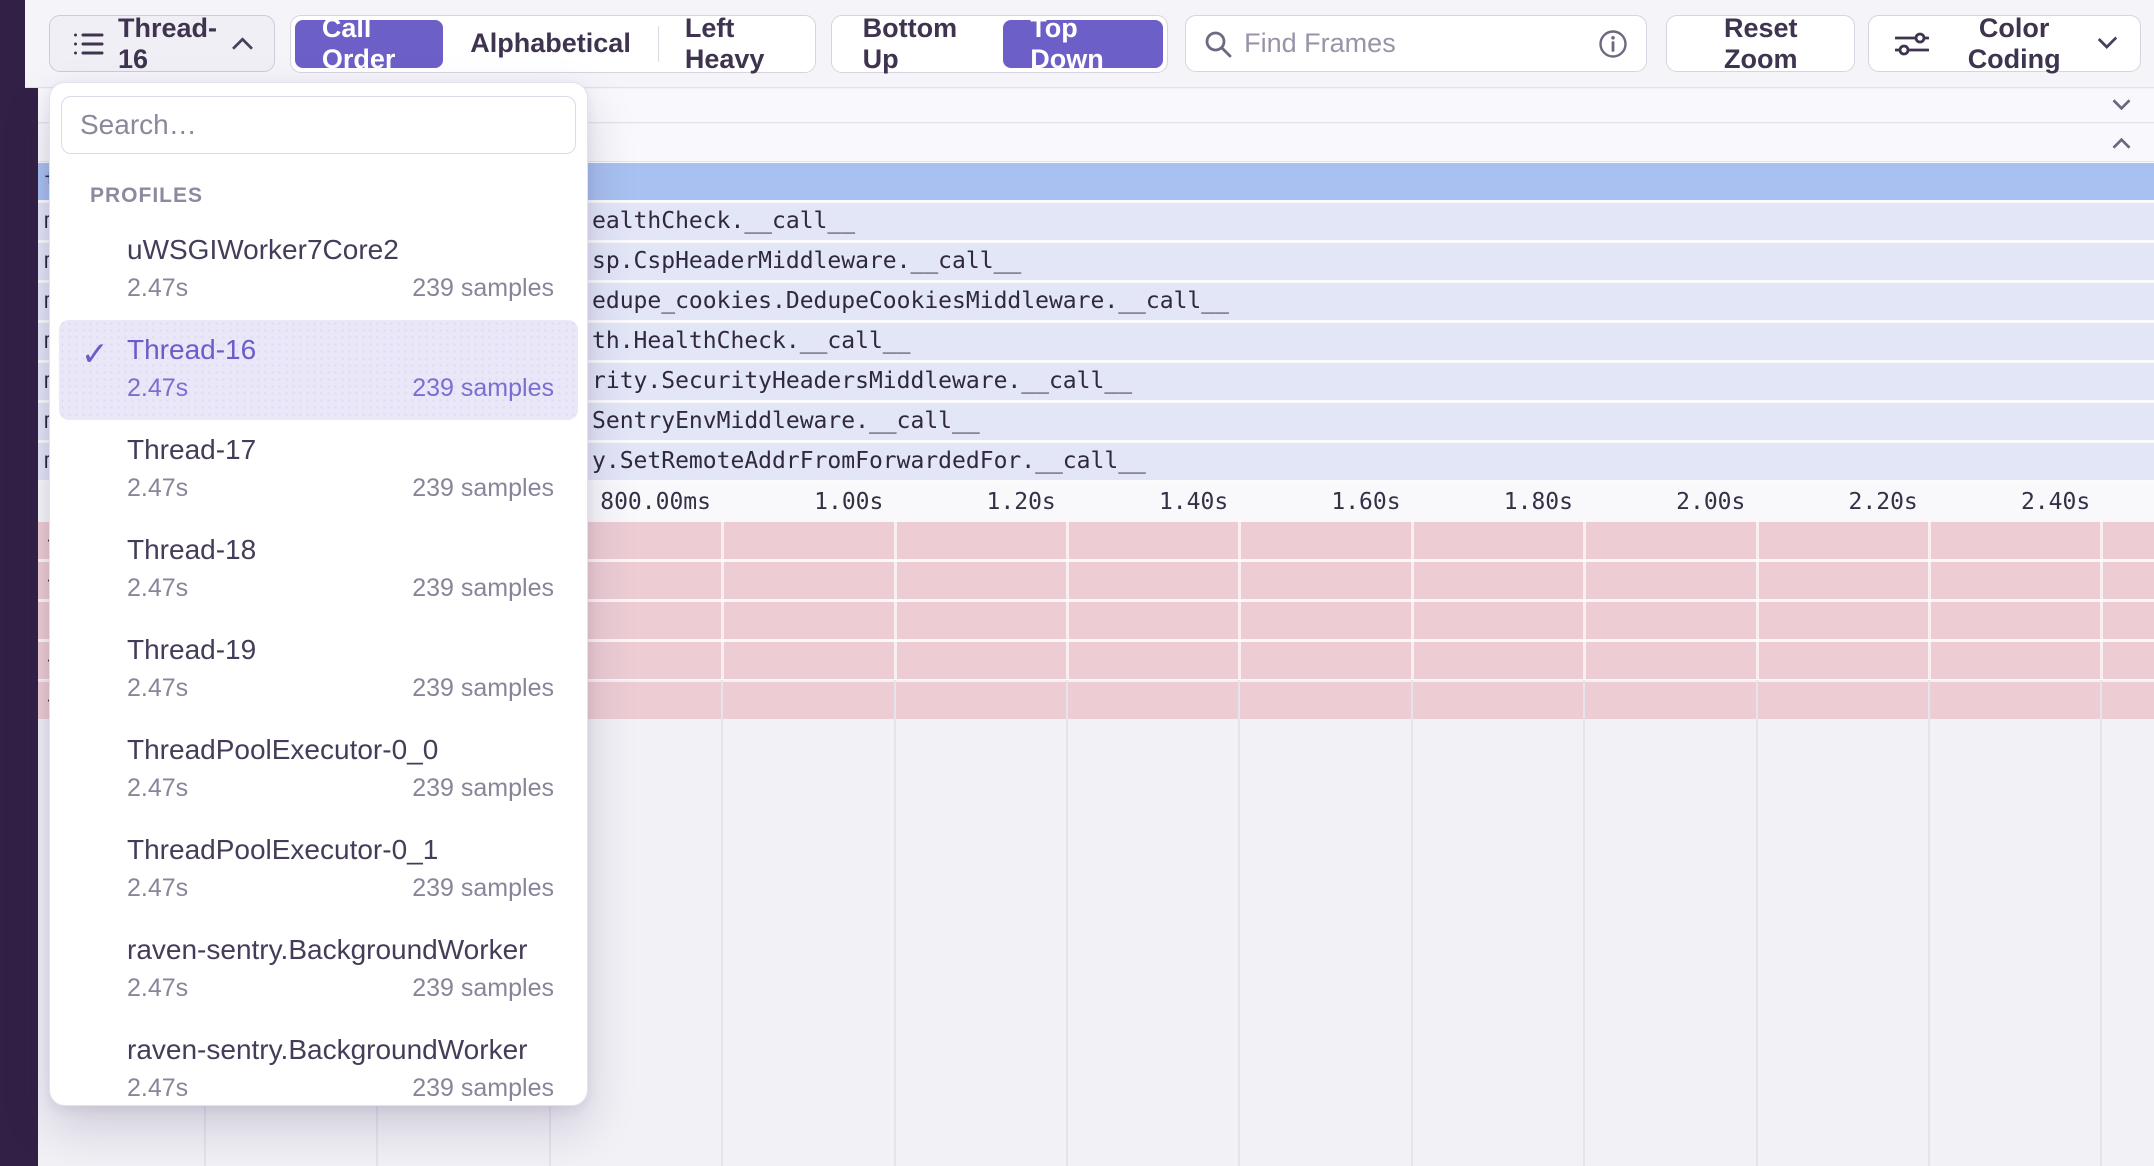 The image size is (2154, 1166). I want to click on direction-mode-label: Bottom Up, so click(910, 43).